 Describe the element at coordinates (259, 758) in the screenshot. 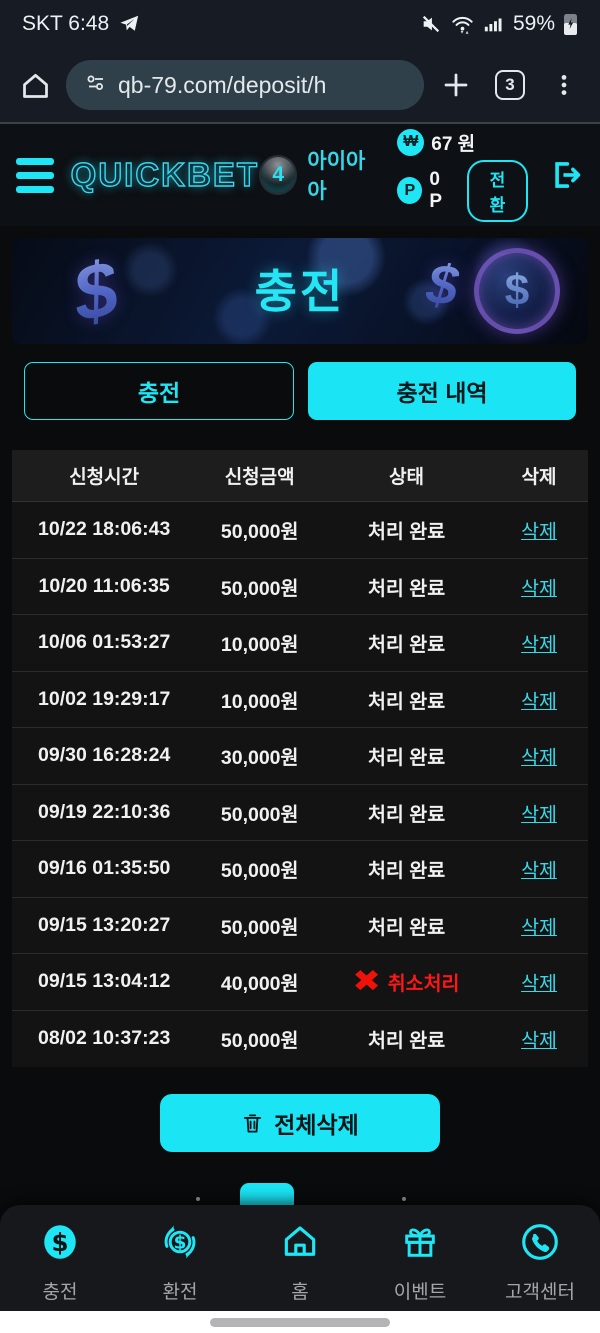

I see `cell-request-amount: 30,000원` at that location.